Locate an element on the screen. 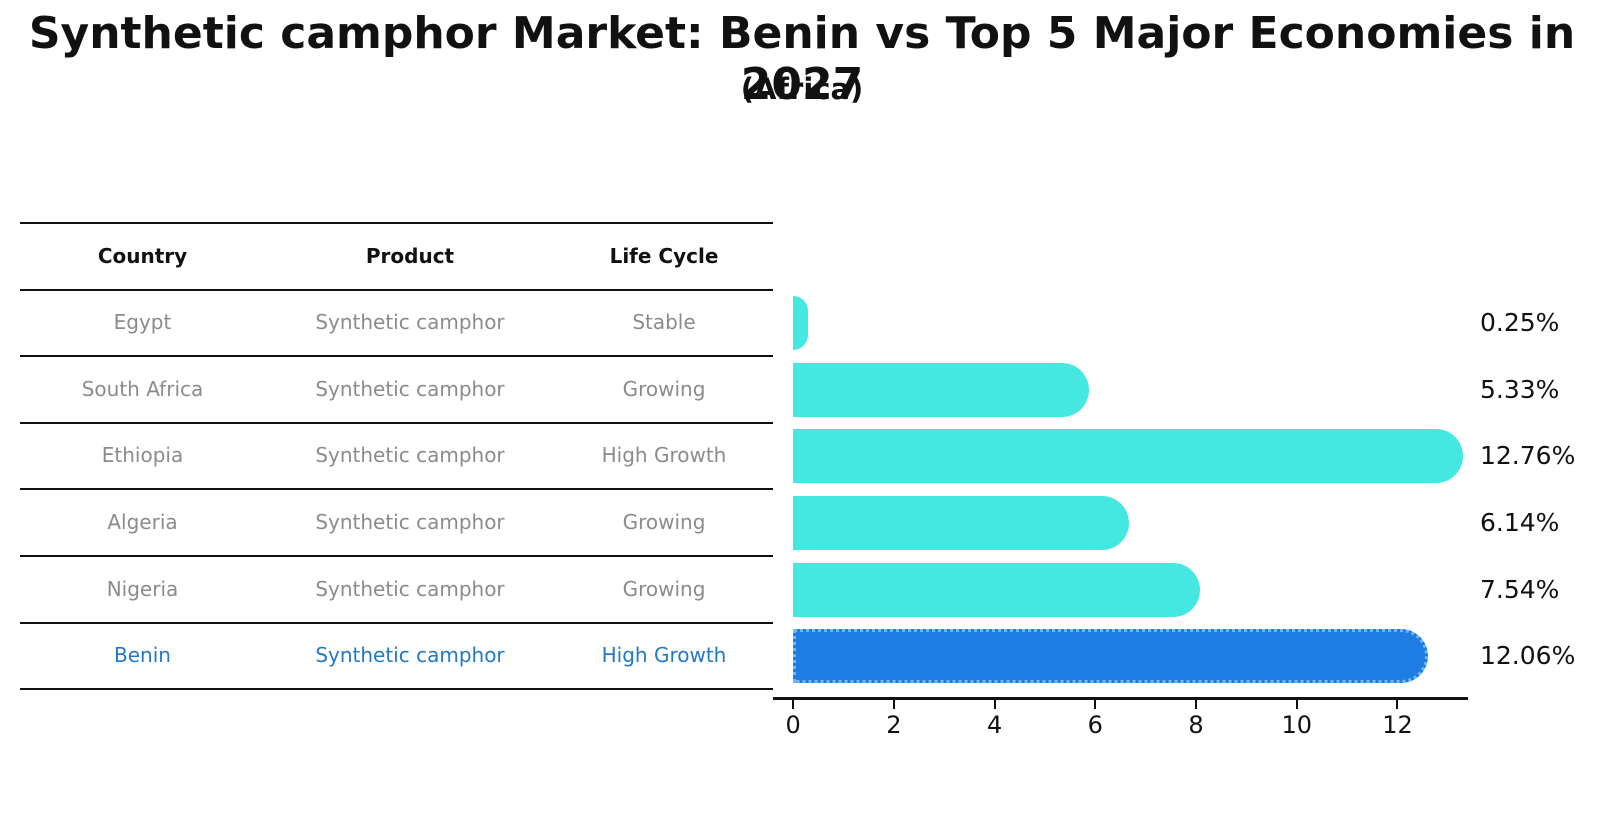 The height and width of the screenshot is (823, 1604). bar-value-label: 5.33% is located at coordinates (1520, 389).